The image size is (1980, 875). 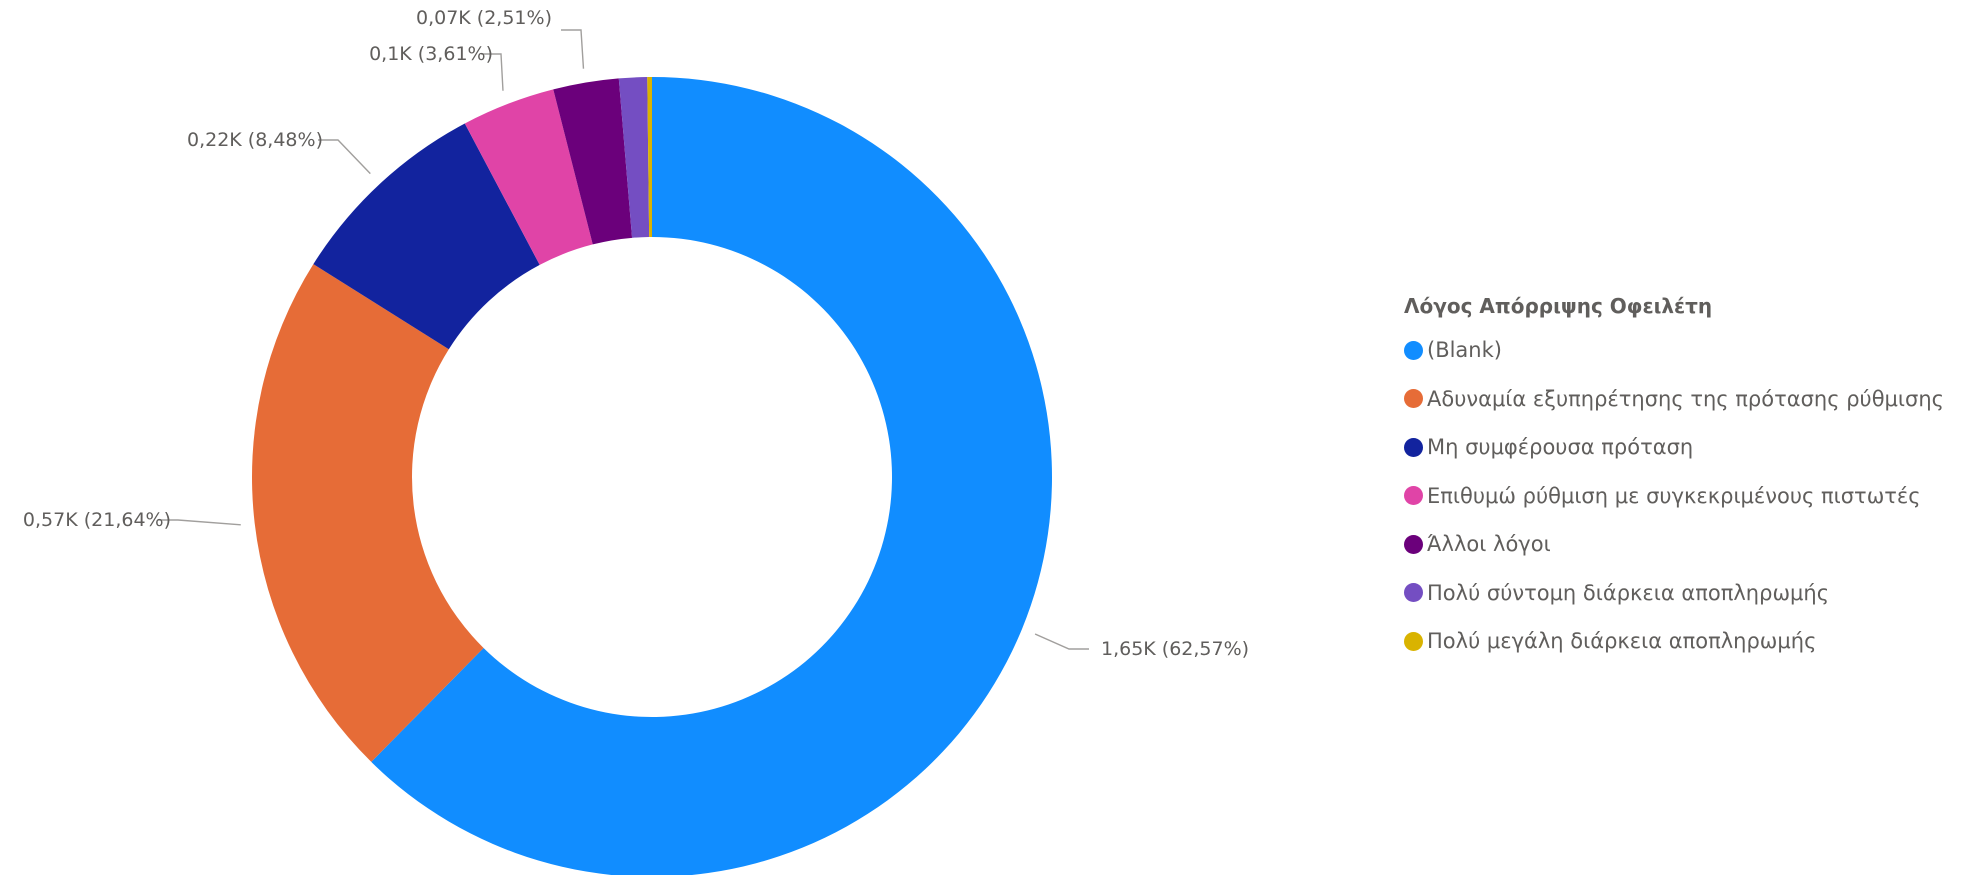 What do you see at coordinates (1674, 350) in the screenshot?
I see `legend-item-0: (Blank)` at bounding box center [1674, 350].